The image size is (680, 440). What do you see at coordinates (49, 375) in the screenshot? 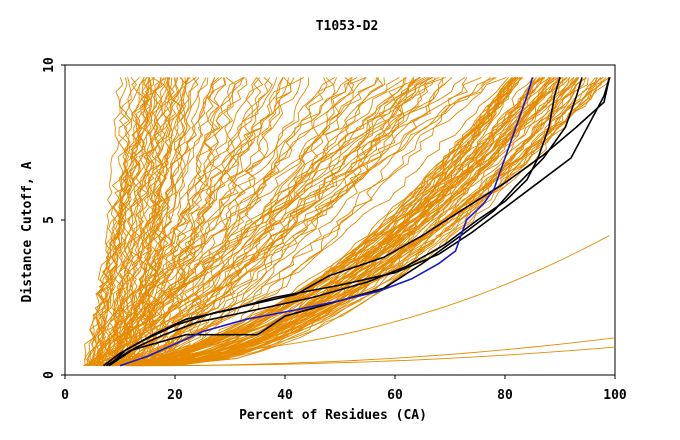
I see `y-tick-label: 0` at bounding box center [49, 375].